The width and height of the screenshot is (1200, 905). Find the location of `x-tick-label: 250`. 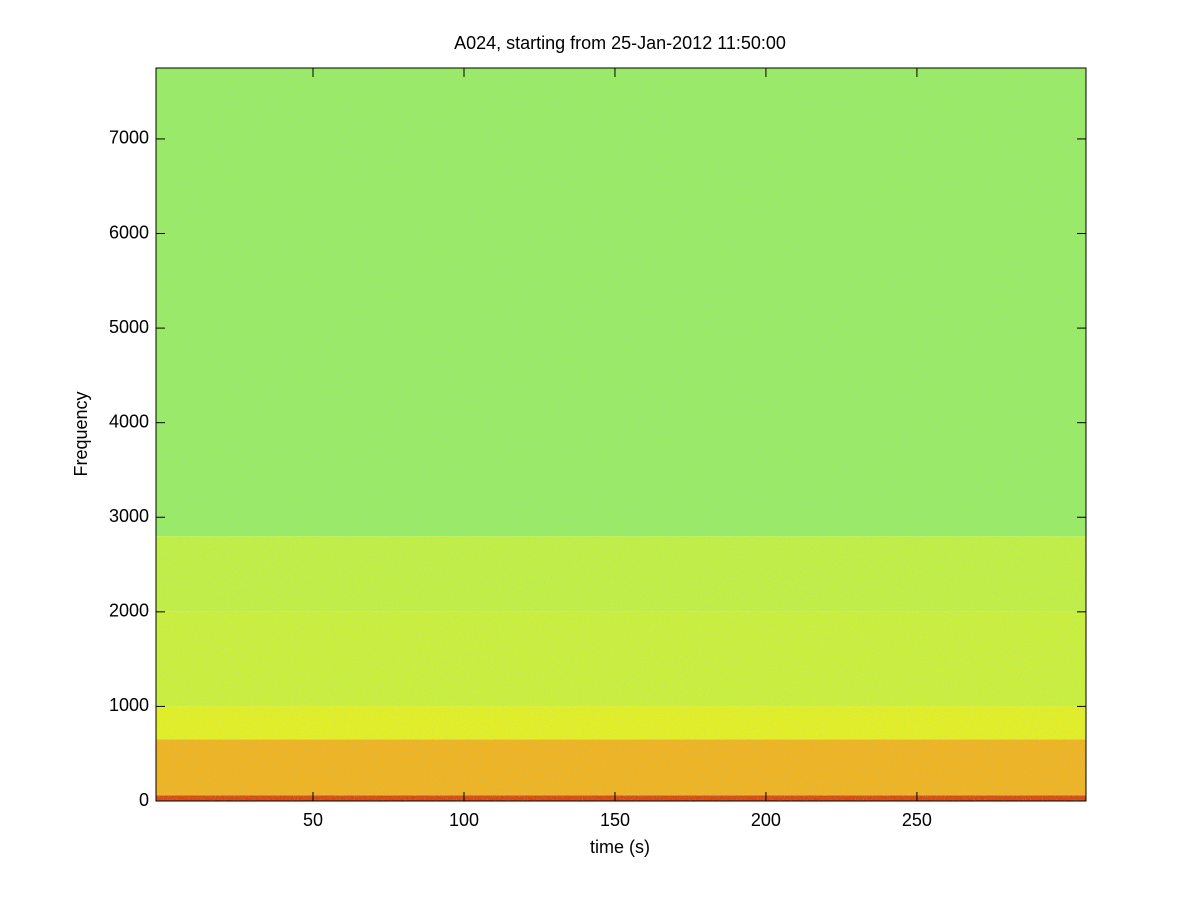

x-tick-label: 250 is located at coordinates (917, 820).